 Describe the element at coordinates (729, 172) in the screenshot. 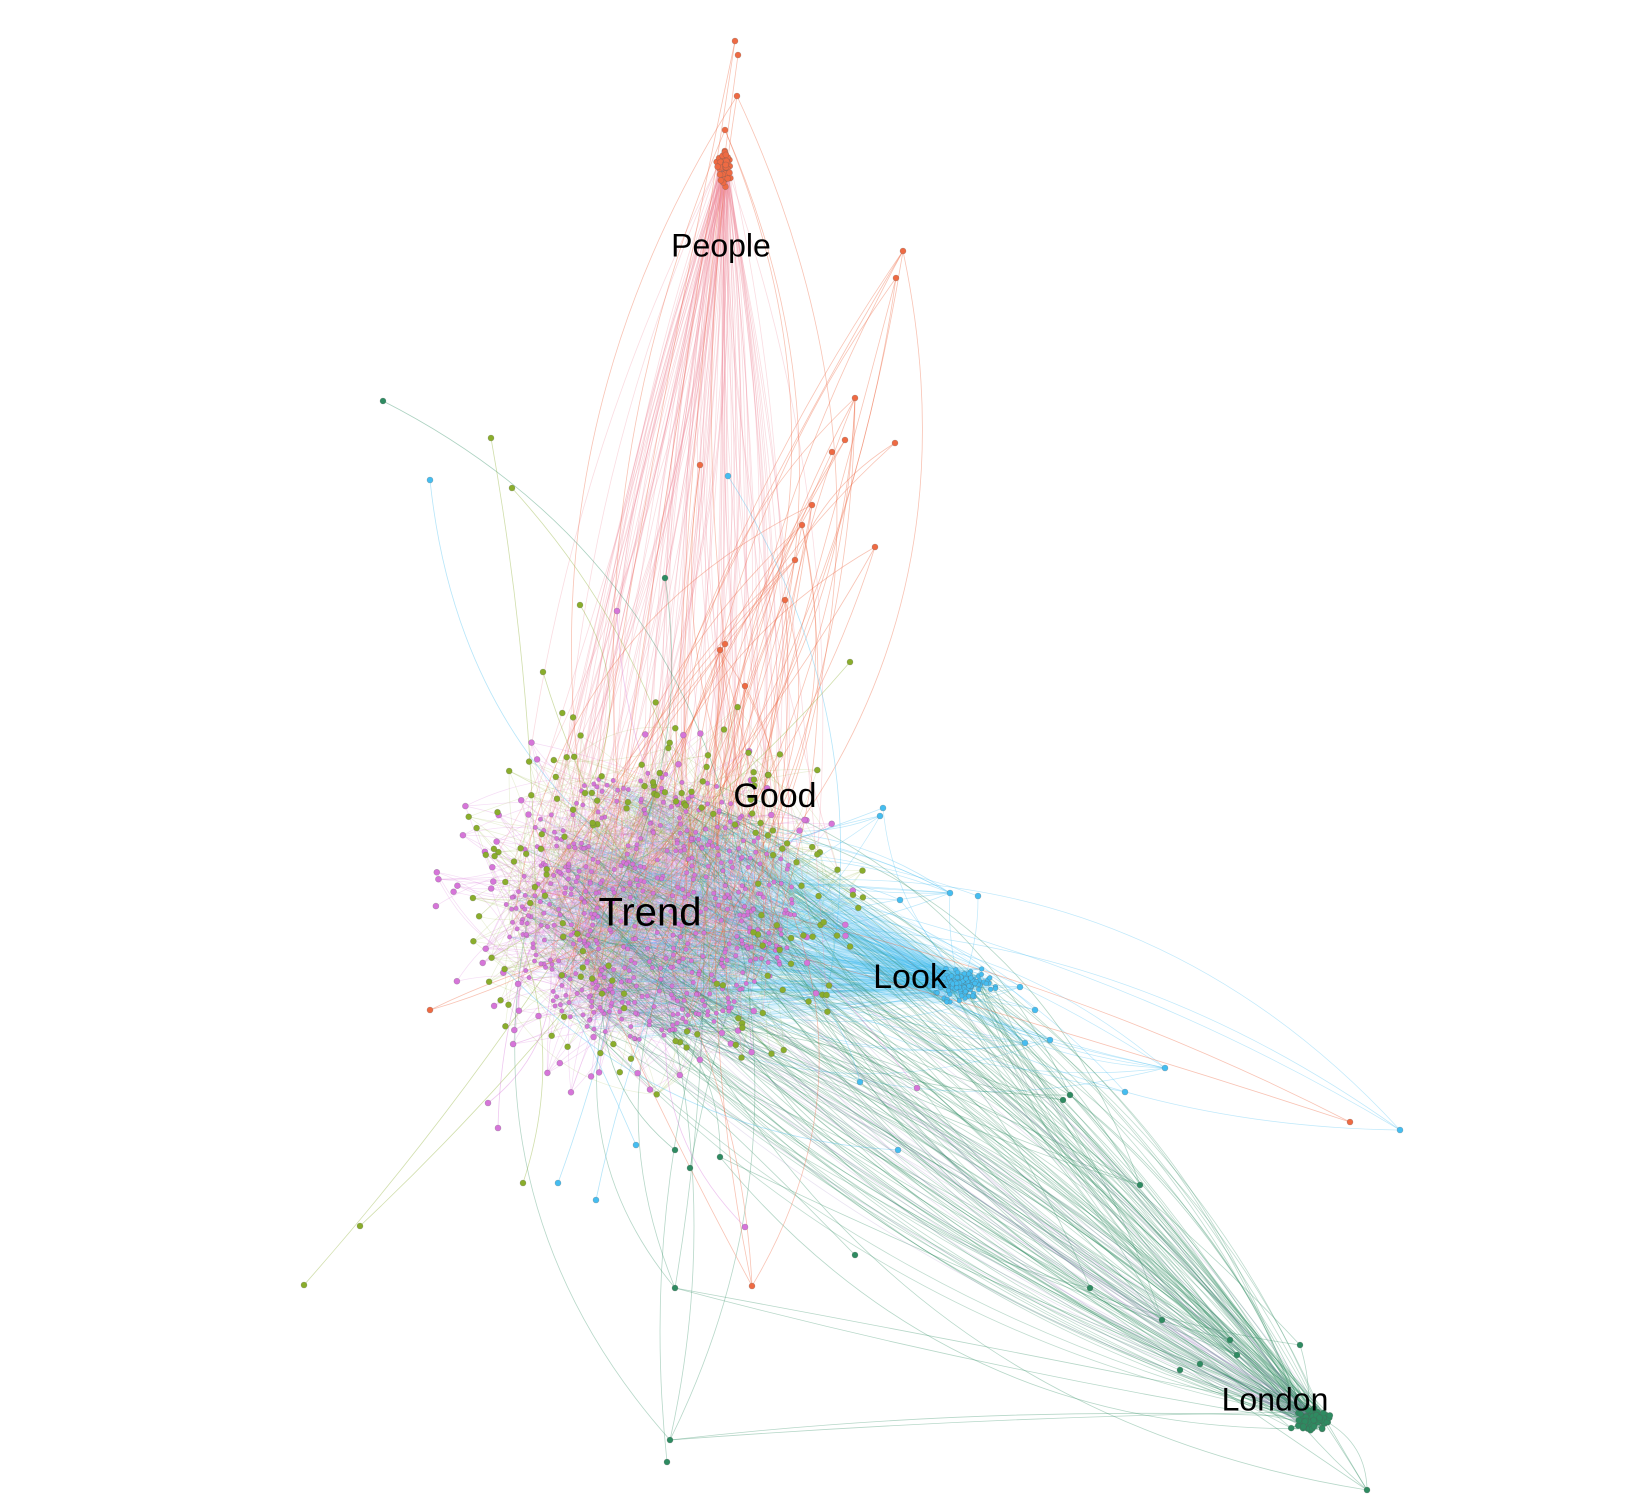

I see `people-node` at that location.